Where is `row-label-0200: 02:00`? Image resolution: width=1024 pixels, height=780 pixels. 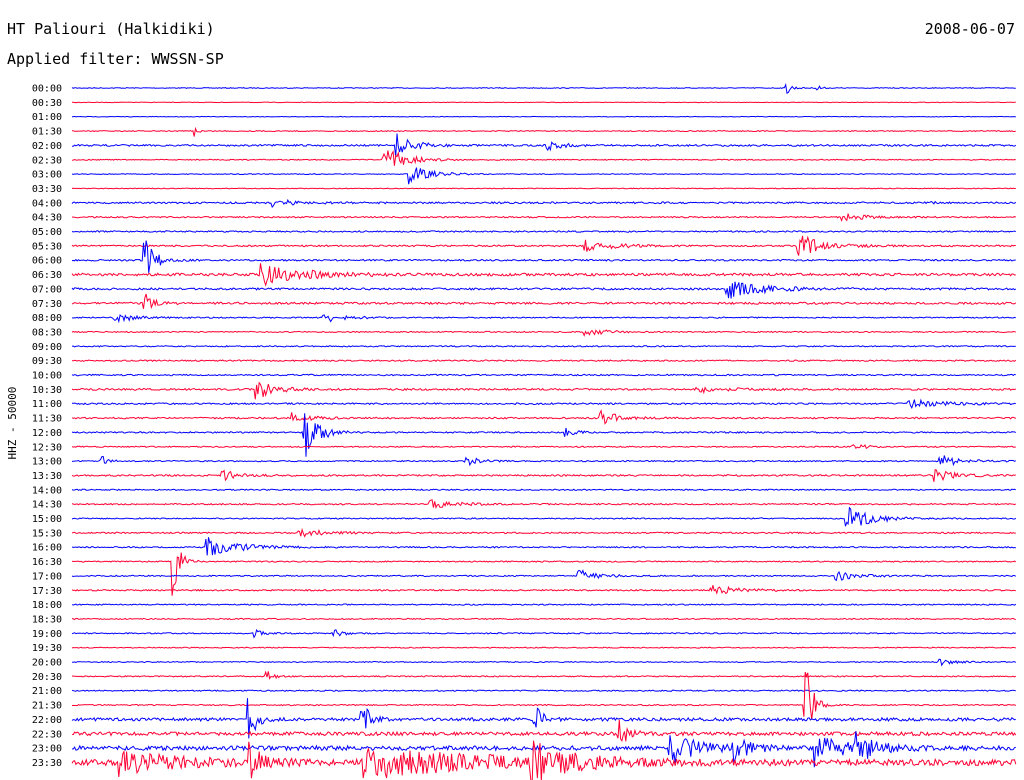
row-label-0200: 02:00 is located at coordinates (47, 146).